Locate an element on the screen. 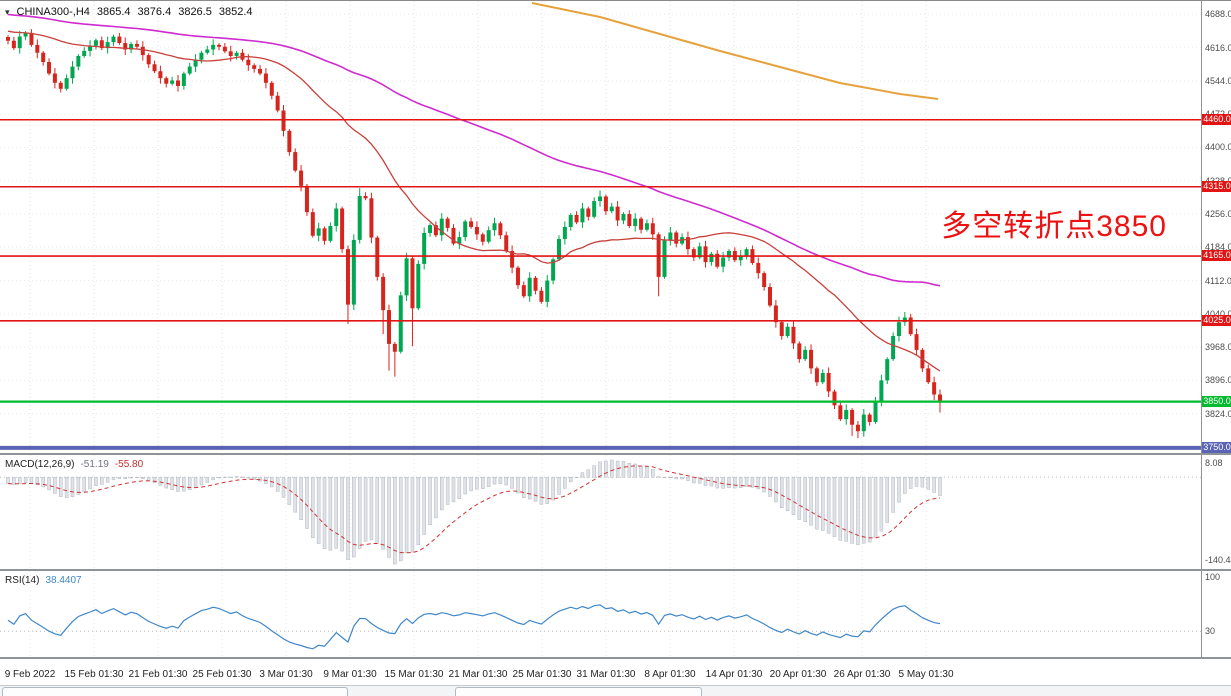 Image resolution: width=1231 pixels, height=696 pixels. macd-main-value: -51.19 is located at coordinates (94, 464).